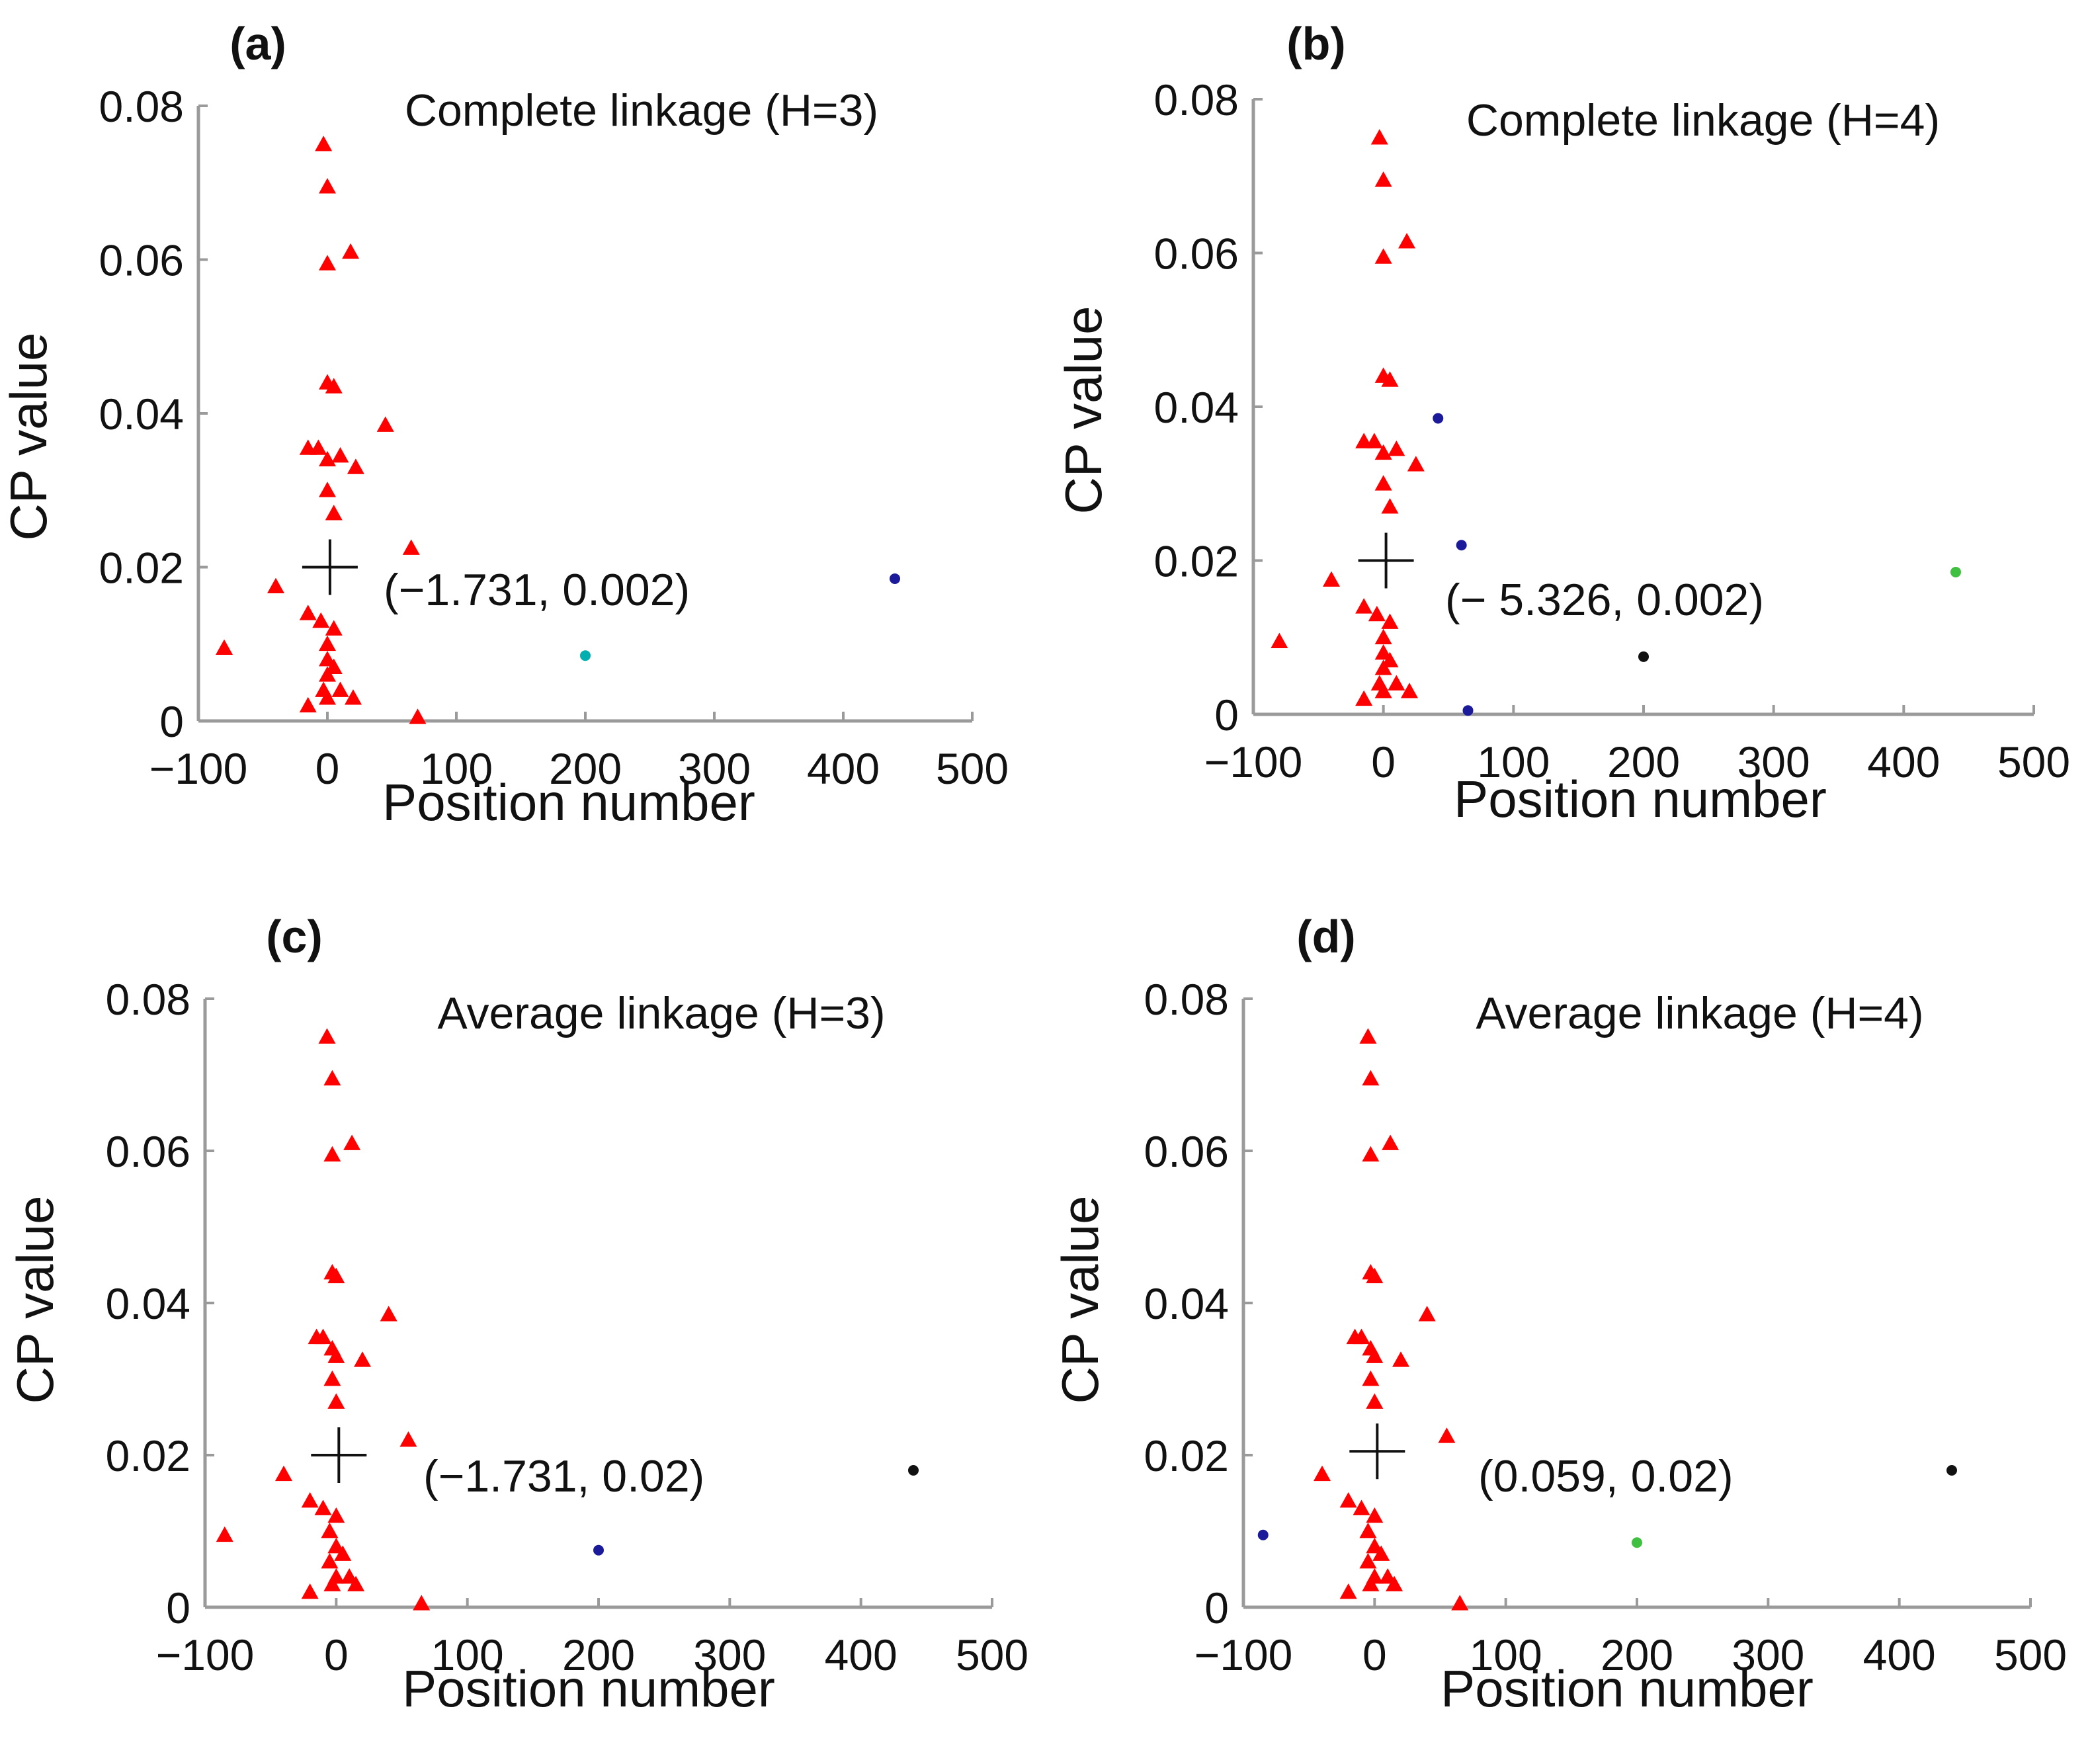 Image resolution: width=2090 pixels, height=1764 pixels. What do you see at coordinates (1186, 1151) in the screenshot?
I see `y-tick-label: 0.06` at bounding box center [1186, 1151].